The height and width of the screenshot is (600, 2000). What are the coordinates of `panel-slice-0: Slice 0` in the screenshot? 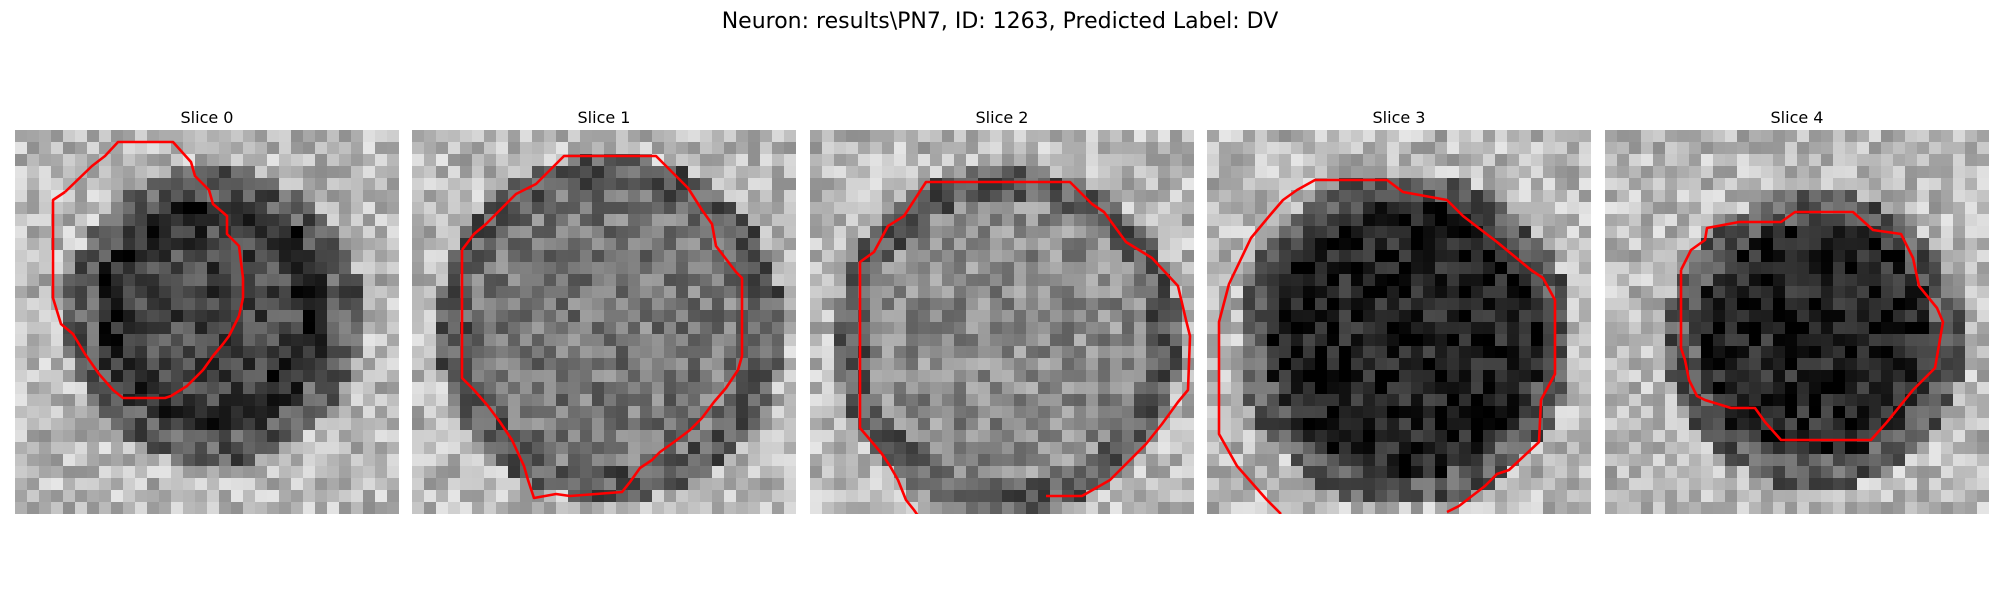 It's located at (207, 311).